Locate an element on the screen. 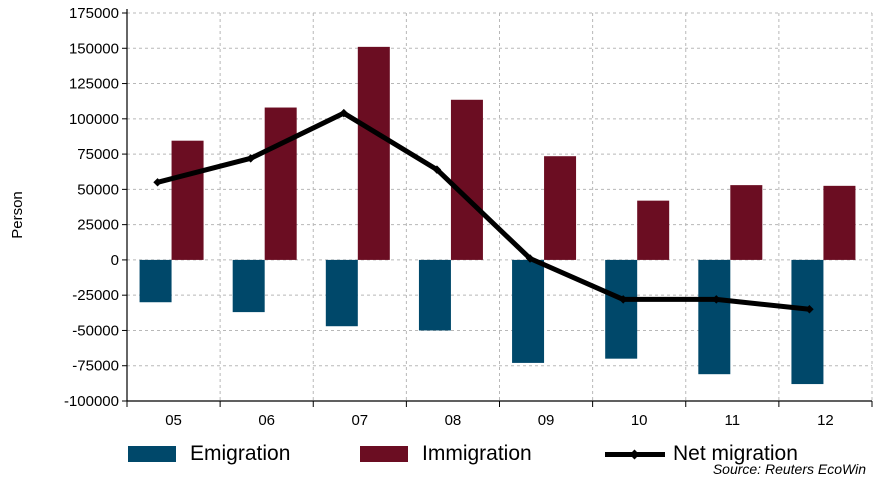  y-tick-label: 150000 is located at coordinates (94, 48).